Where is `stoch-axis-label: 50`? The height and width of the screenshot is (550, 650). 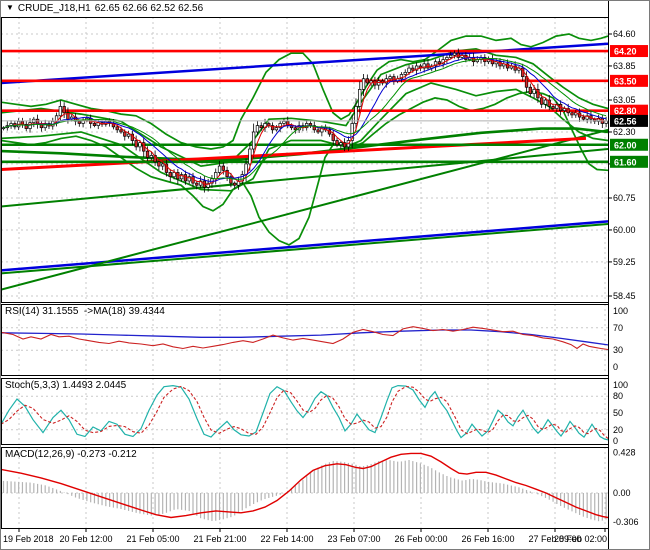 stoch-axis-label: 50 is located at coordinates (618, 413).